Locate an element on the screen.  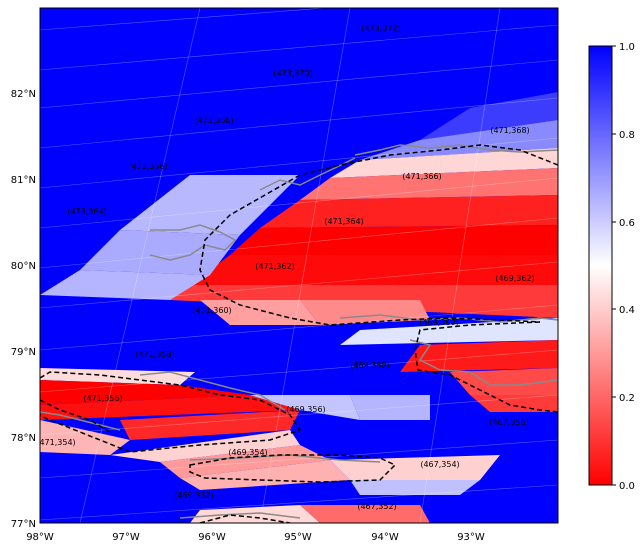
lon-tick-label: 93°W is located at coordinates (471, 537).